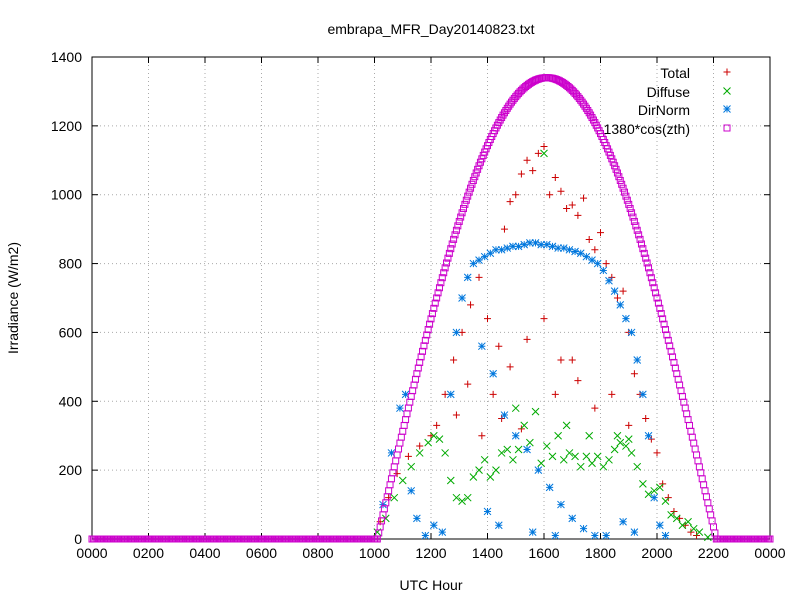 The image size is (800, 600). I want to click on y-tick-label: 1000, so click(66, 195).